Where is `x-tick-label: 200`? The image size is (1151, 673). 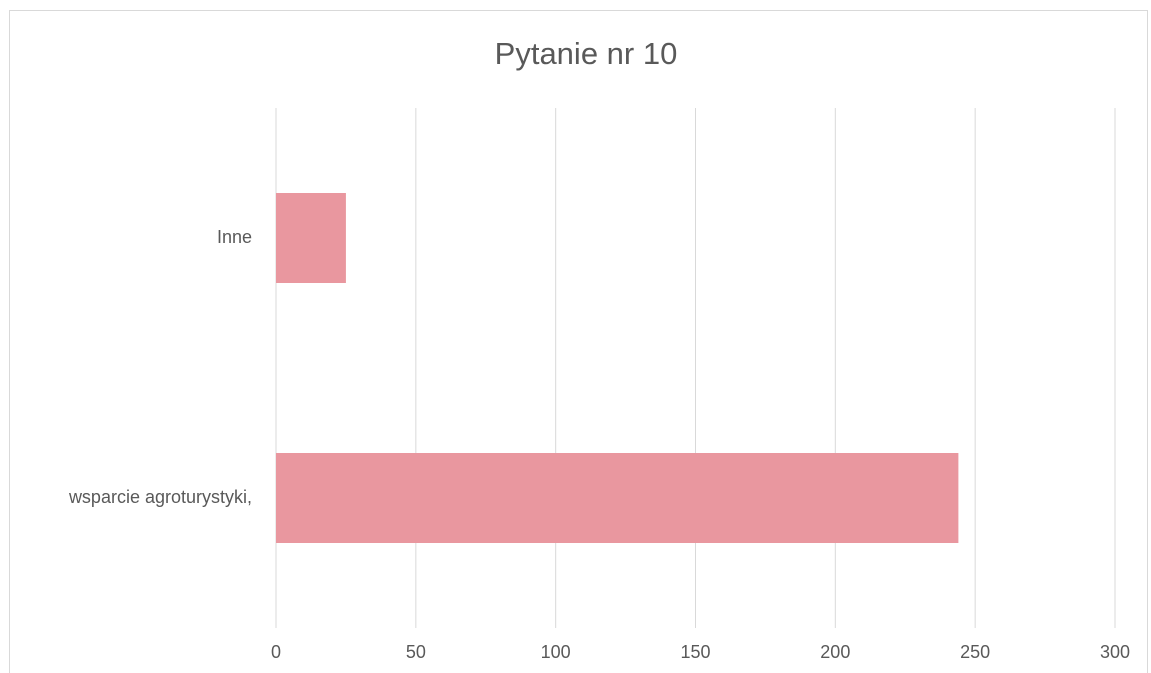 x-tick-label: 200 is located at coordinates (835, 652).